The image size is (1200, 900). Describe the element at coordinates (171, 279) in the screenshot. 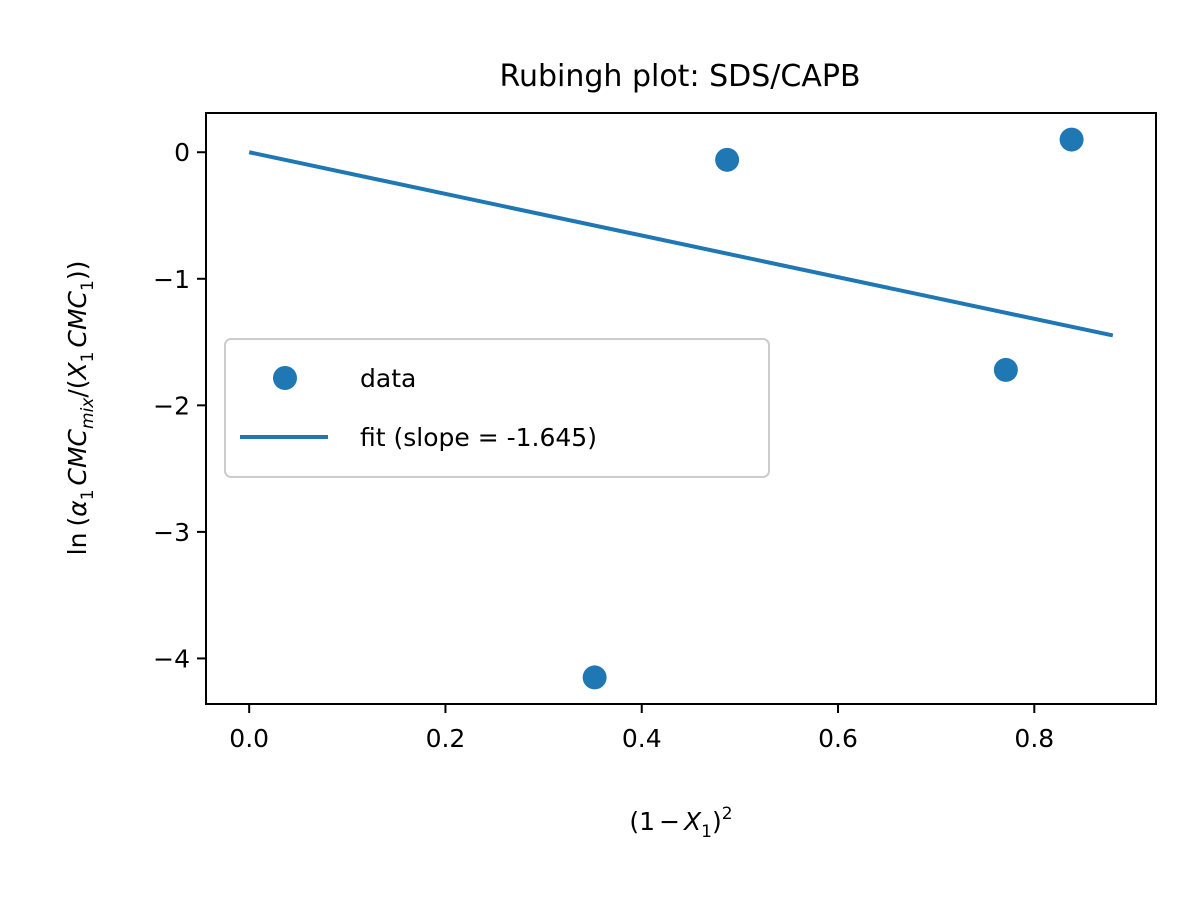

I see `y-tick-label: −1` at that location.